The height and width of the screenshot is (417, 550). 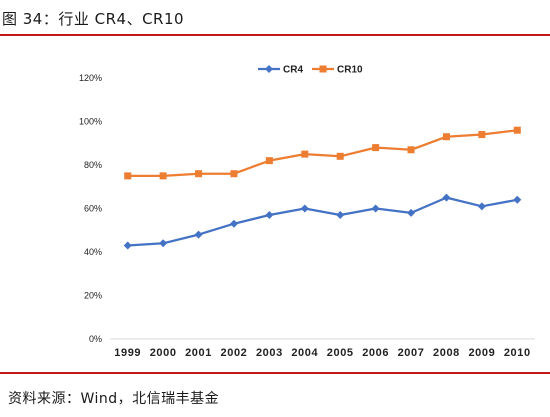 What do you see at coordinates (93, 19) in the screenshot?
I see `figure-caption: 图 34：行业 CR4、CR10` at bounding box center [93, 19].